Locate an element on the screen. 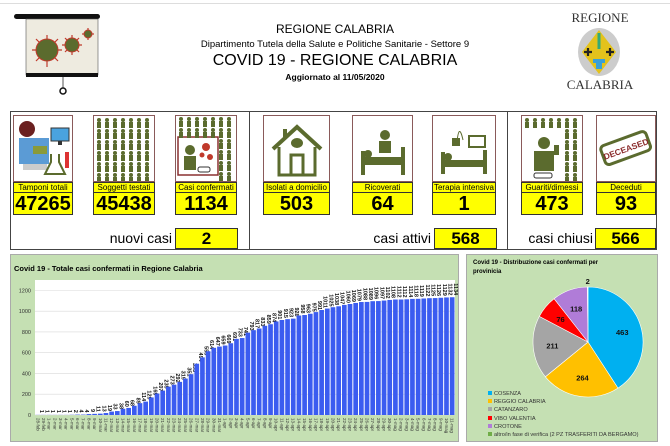 This screenshot has width=670, height=446. region-name: REGIONE CALABRIA is located at coordinates (335, 29).